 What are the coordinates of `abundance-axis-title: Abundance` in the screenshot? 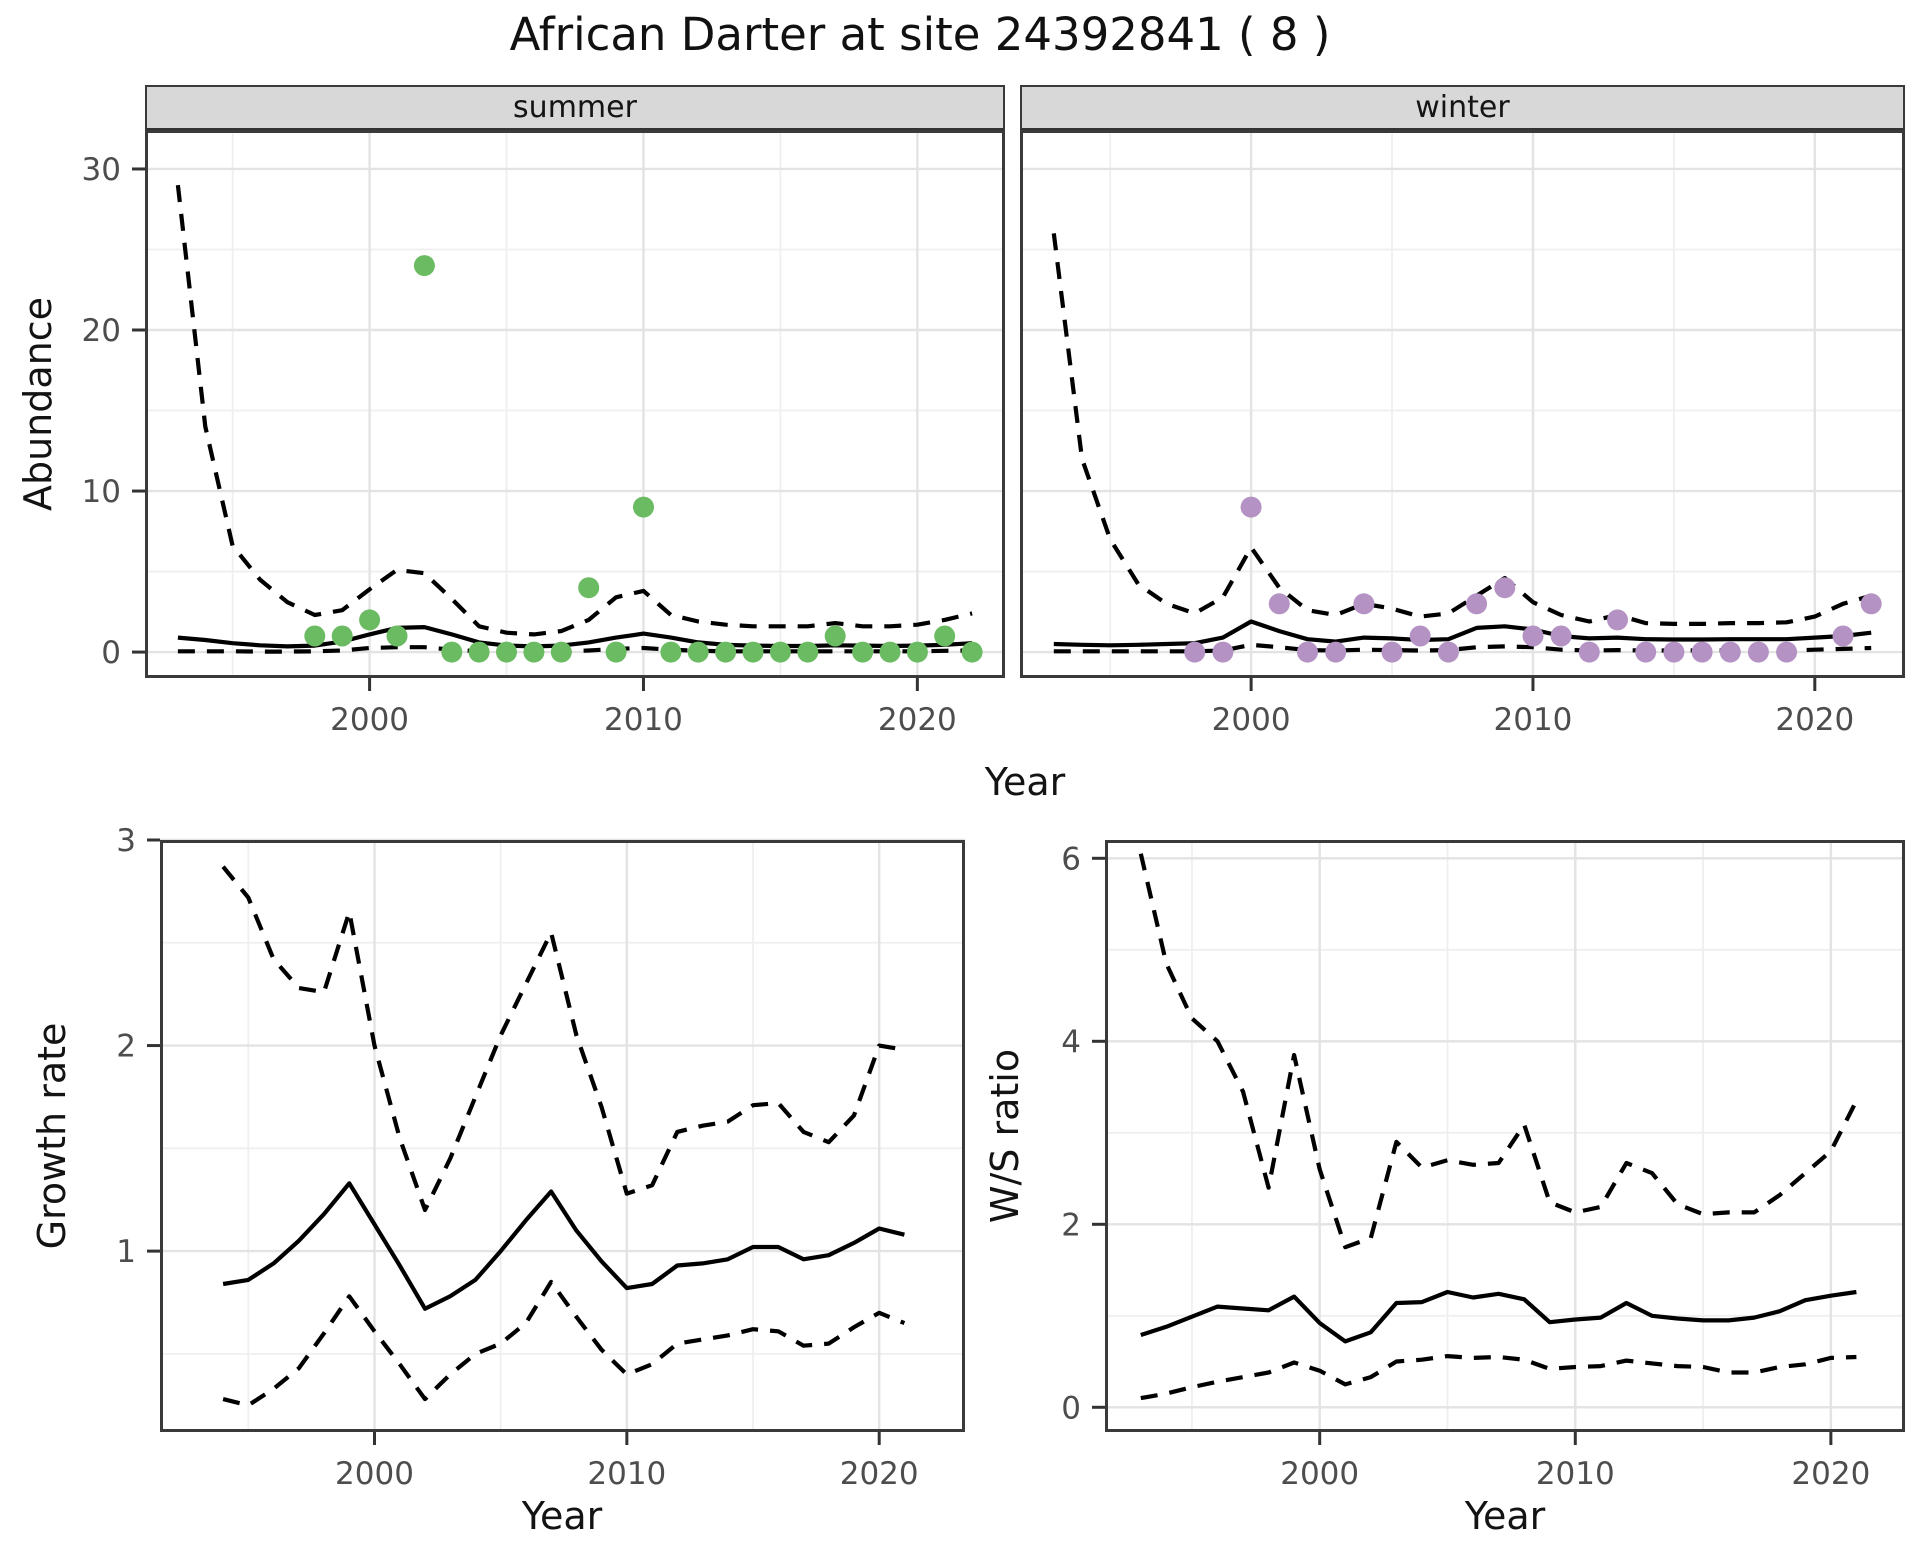 It's located at (38, 404).